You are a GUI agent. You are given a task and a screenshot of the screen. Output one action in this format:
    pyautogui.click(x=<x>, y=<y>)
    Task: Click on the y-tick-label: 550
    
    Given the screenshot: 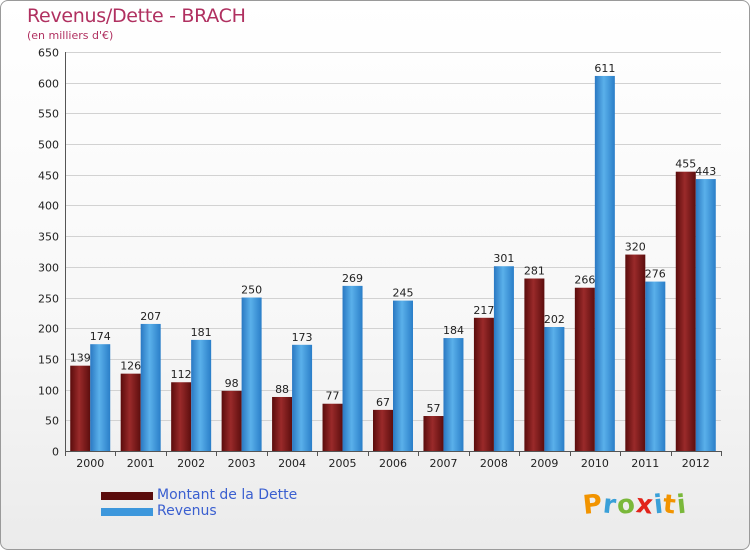 What is the action you would take?
    pyautogui.click(x=48, y=114)
    